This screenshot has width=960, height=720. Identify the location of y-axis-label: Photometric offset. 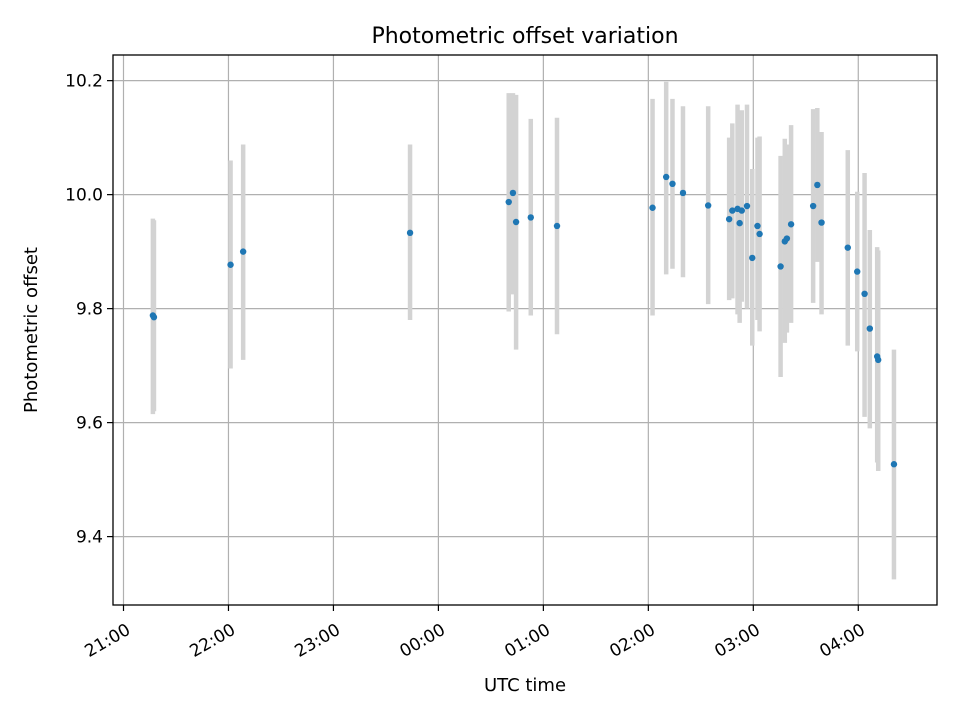
(31, 330).